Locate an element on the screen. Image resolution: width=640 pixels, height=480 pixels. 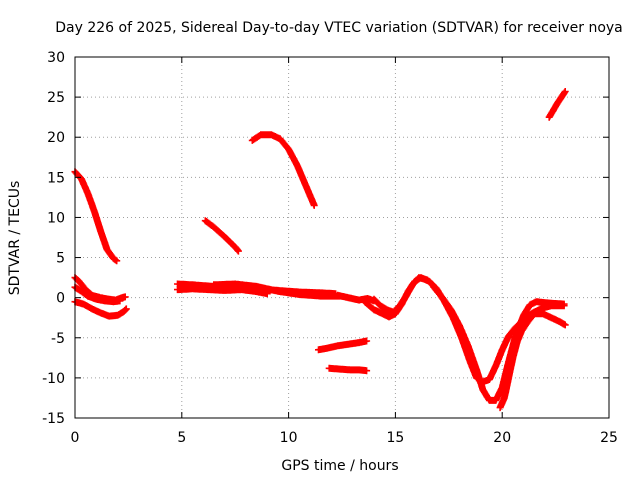
y-tick-label: 5 is located at coordinates (60, 259).